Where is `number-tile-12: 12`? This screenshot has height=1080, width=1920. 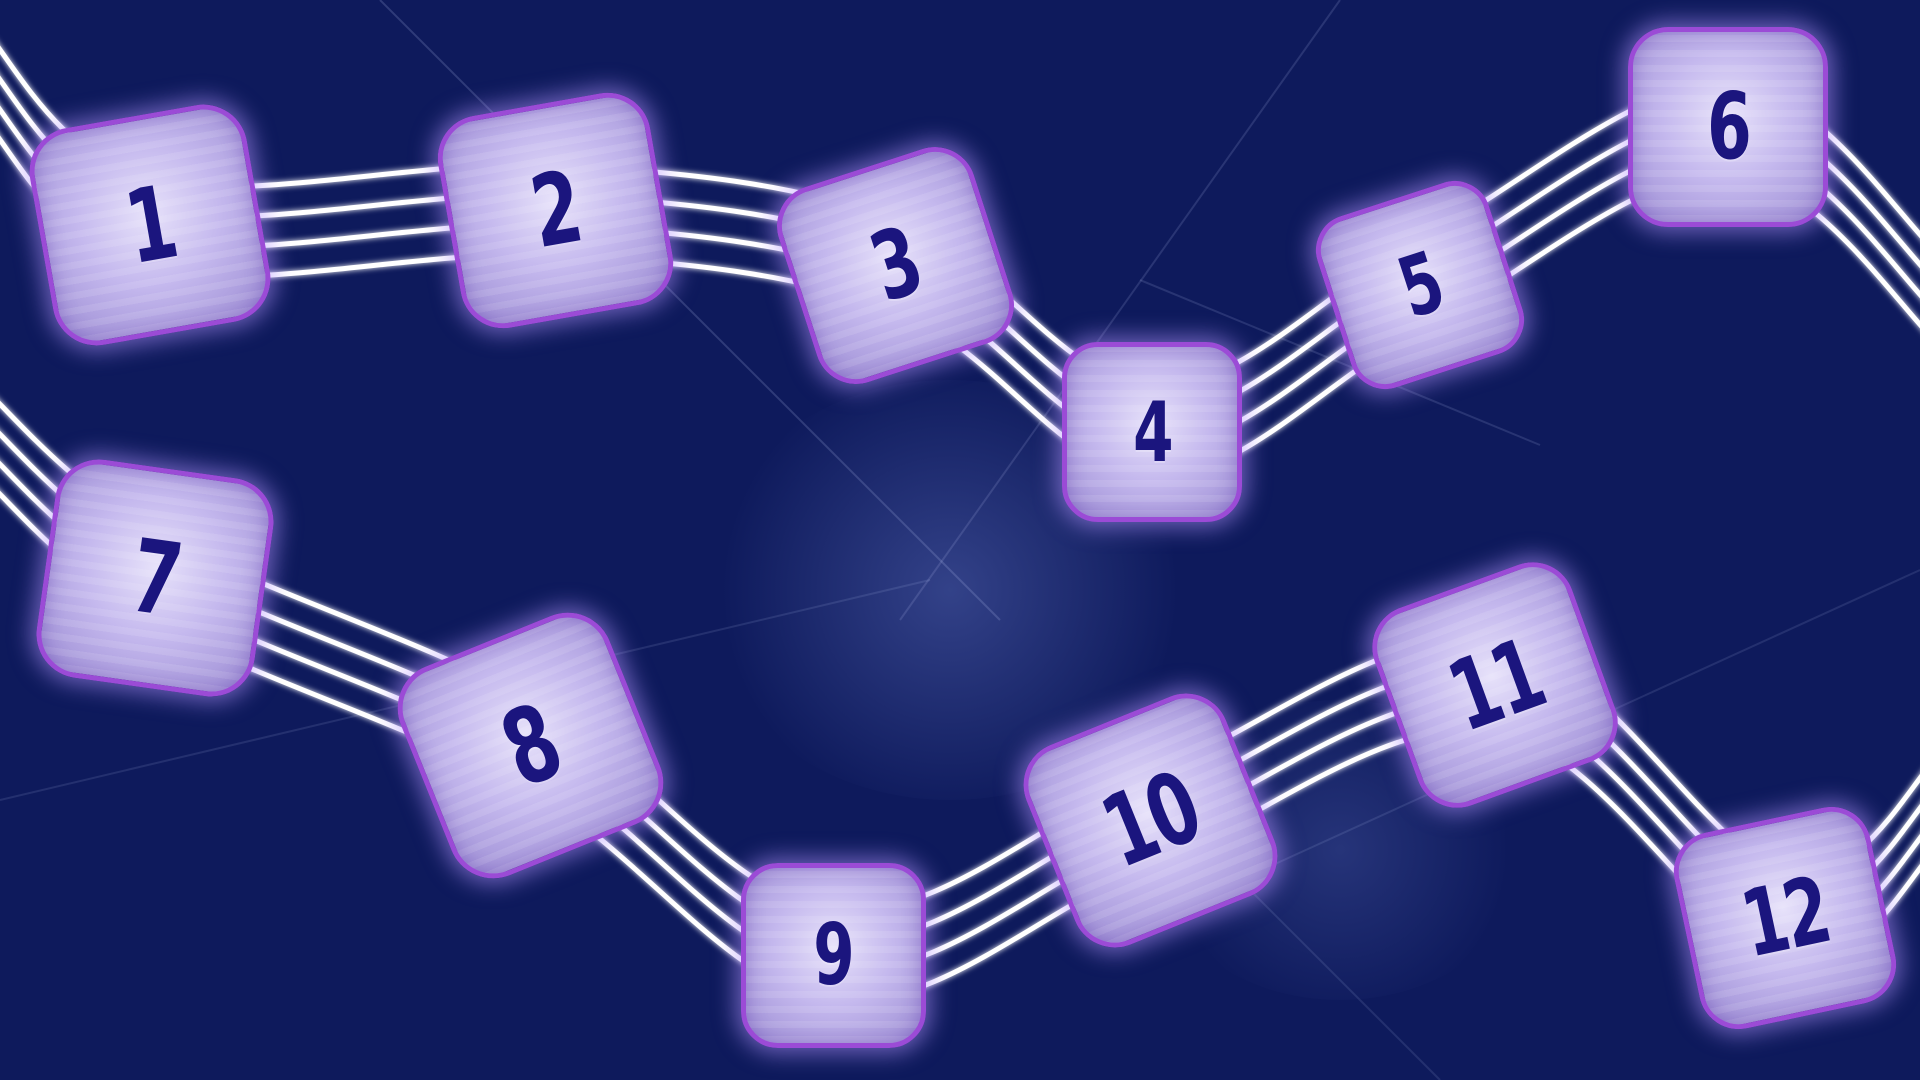 number-tile-12: 12 is located at coordinates (1785, 918).